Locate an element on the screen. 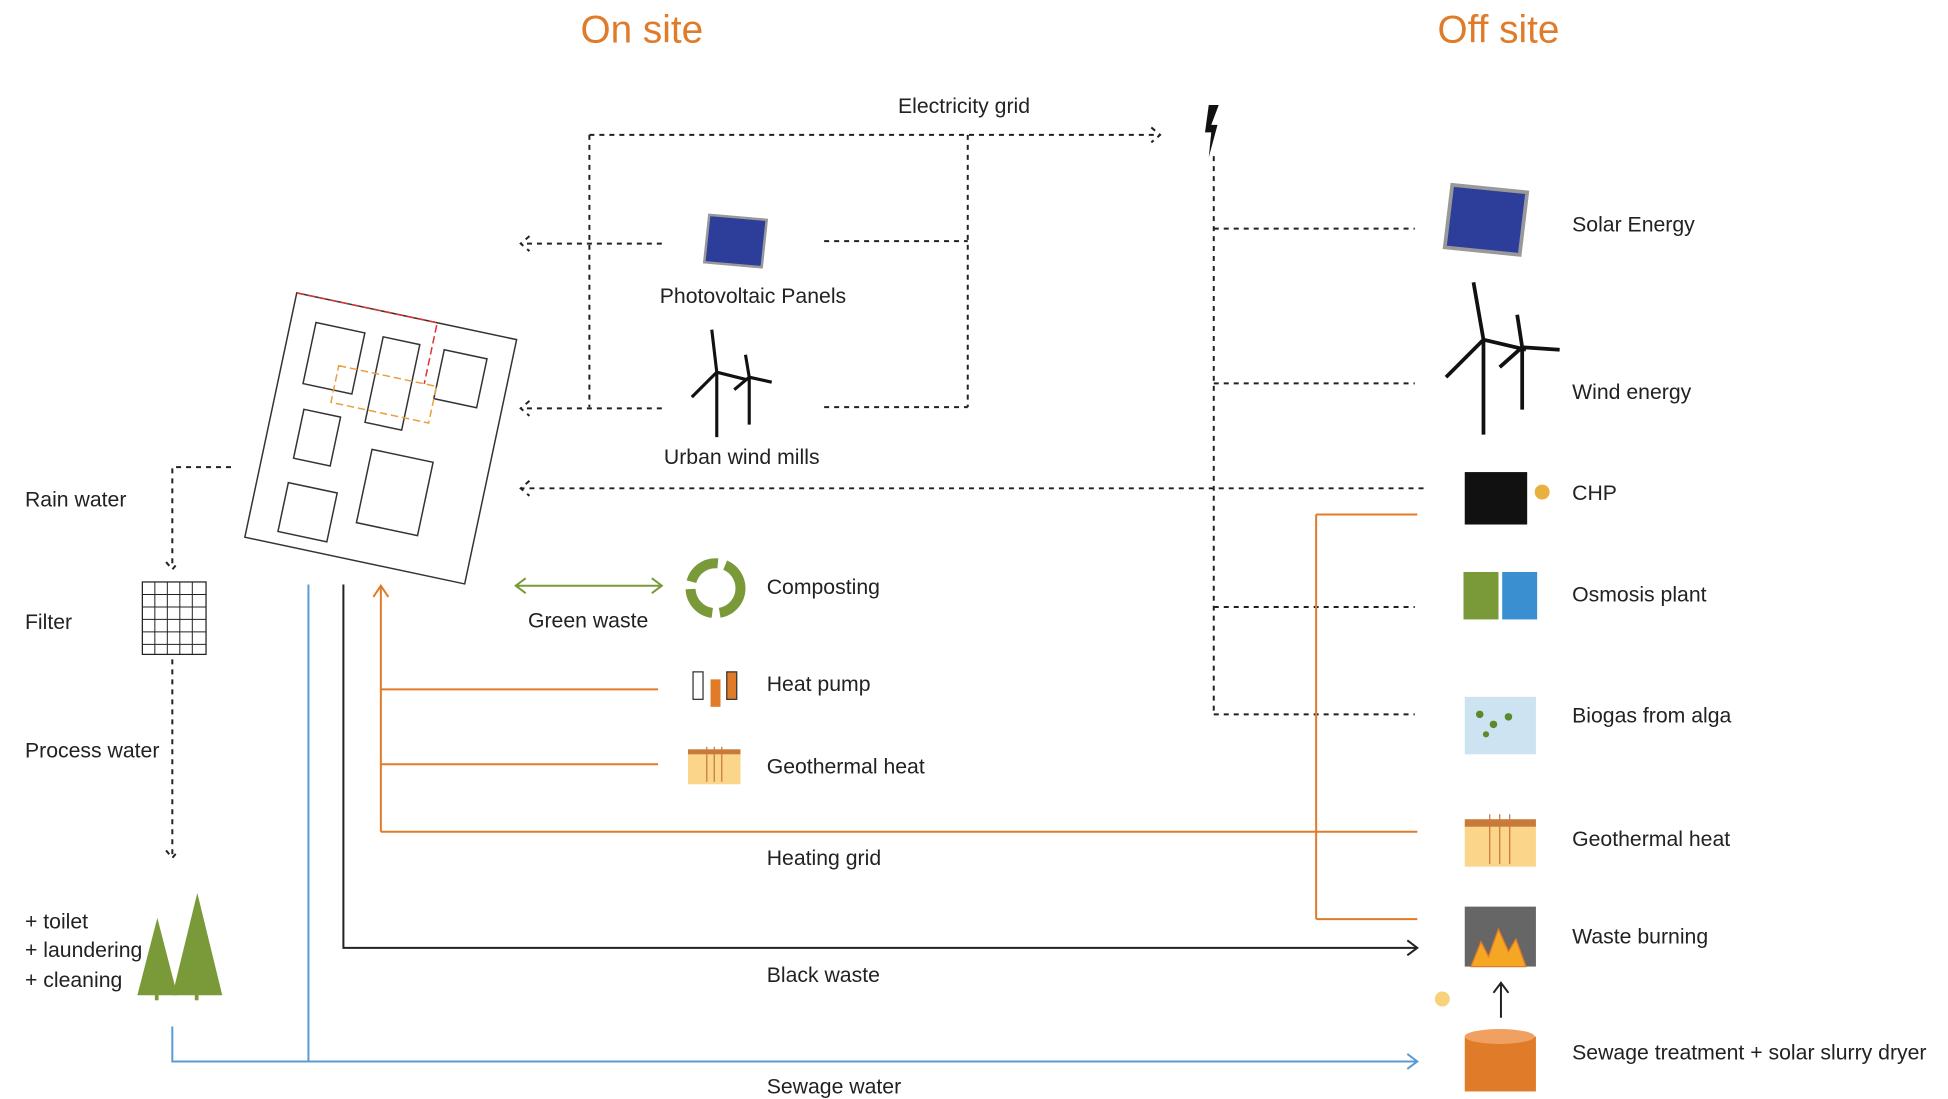 This screenshot has width=1948, height=1099. on-site-label: Heat pump is located at coordinates (819, 684).